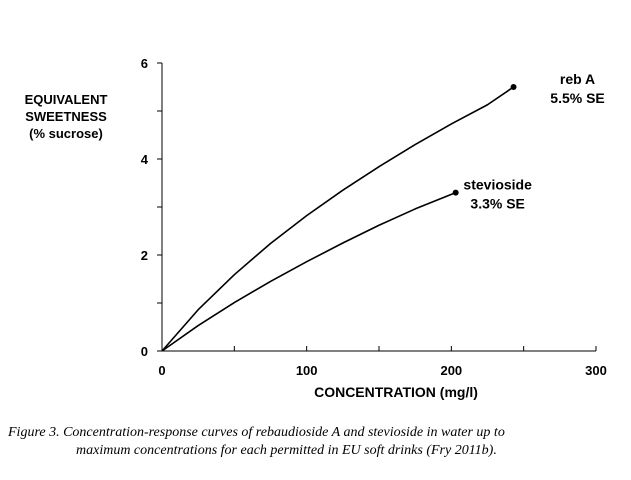  I want to click on series-label-stevioside: stevioside, so click(497, 185).